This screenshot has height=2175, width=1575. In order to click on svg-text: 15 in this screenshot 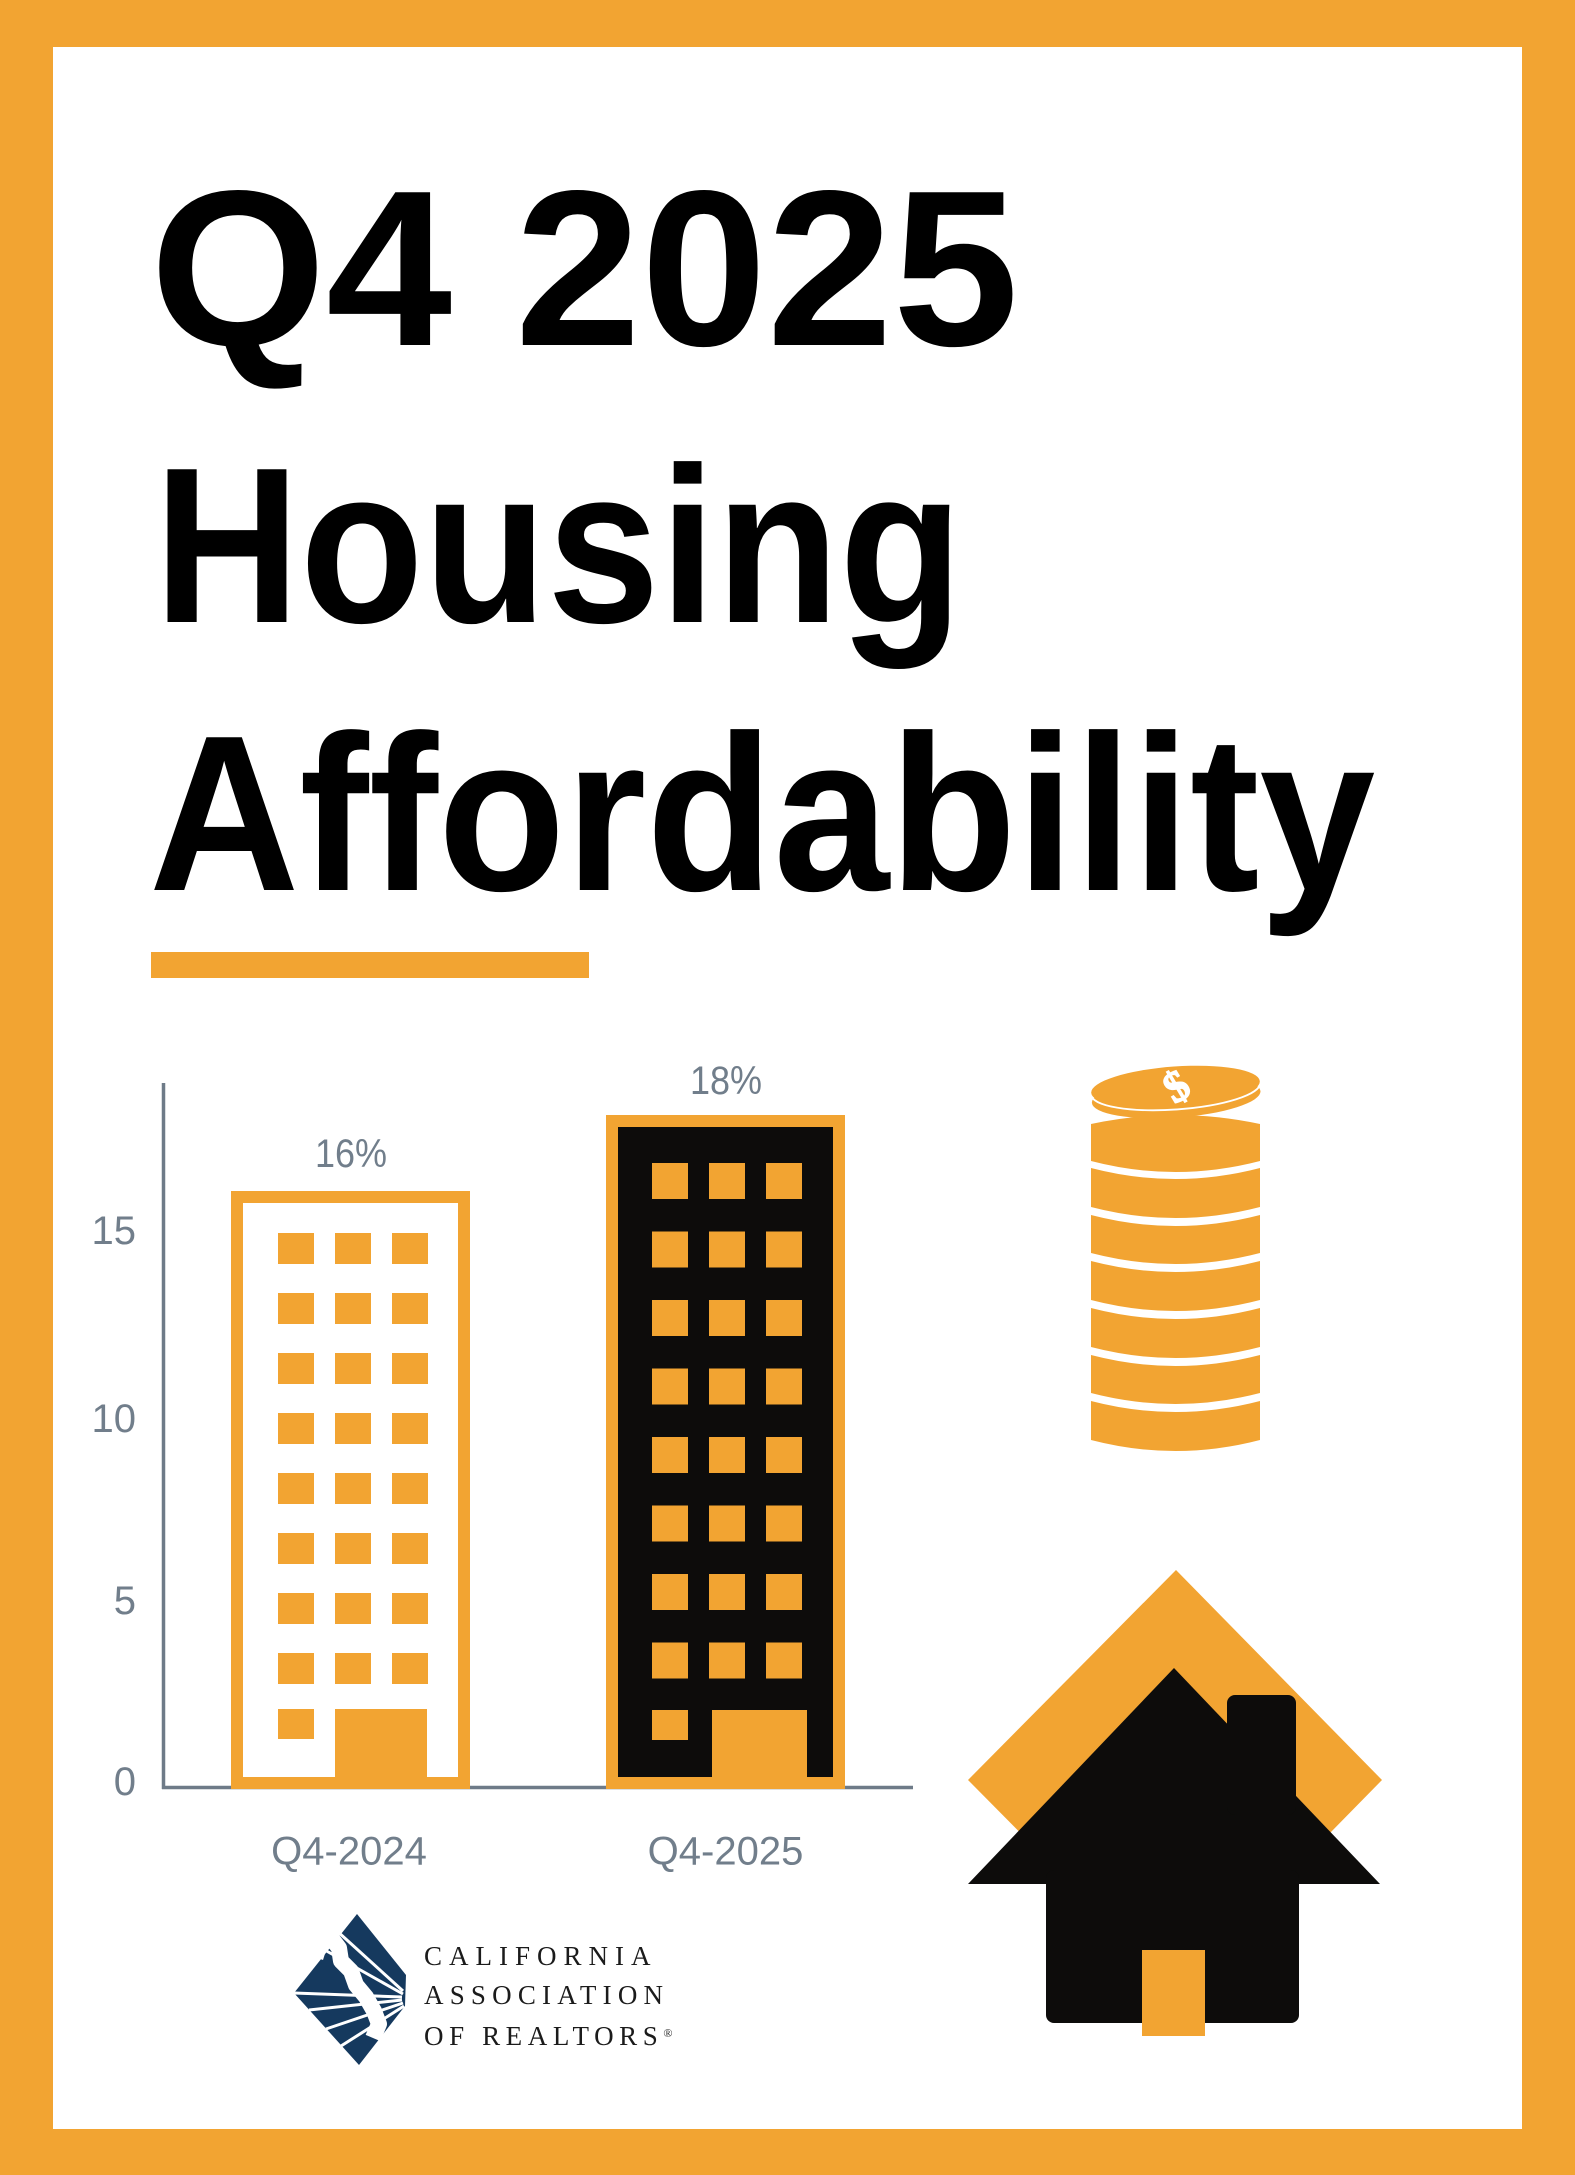, I will do `click(114, 1231)`.